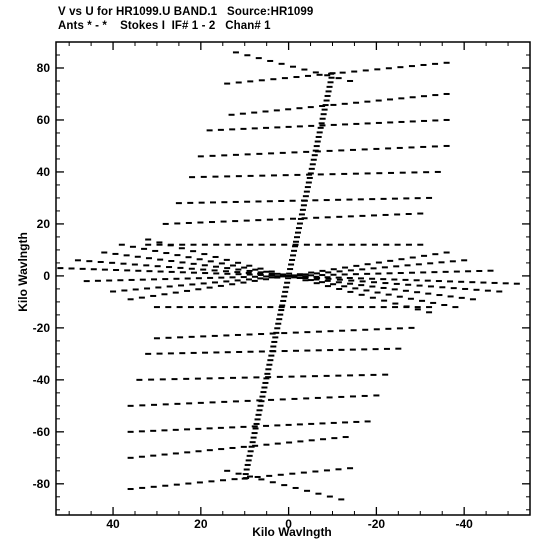 This screenshot has width=540, height=547. Describe the element at coordinates (46, 276) in the screenshot. I see `y-tick-label: 0` at that location.